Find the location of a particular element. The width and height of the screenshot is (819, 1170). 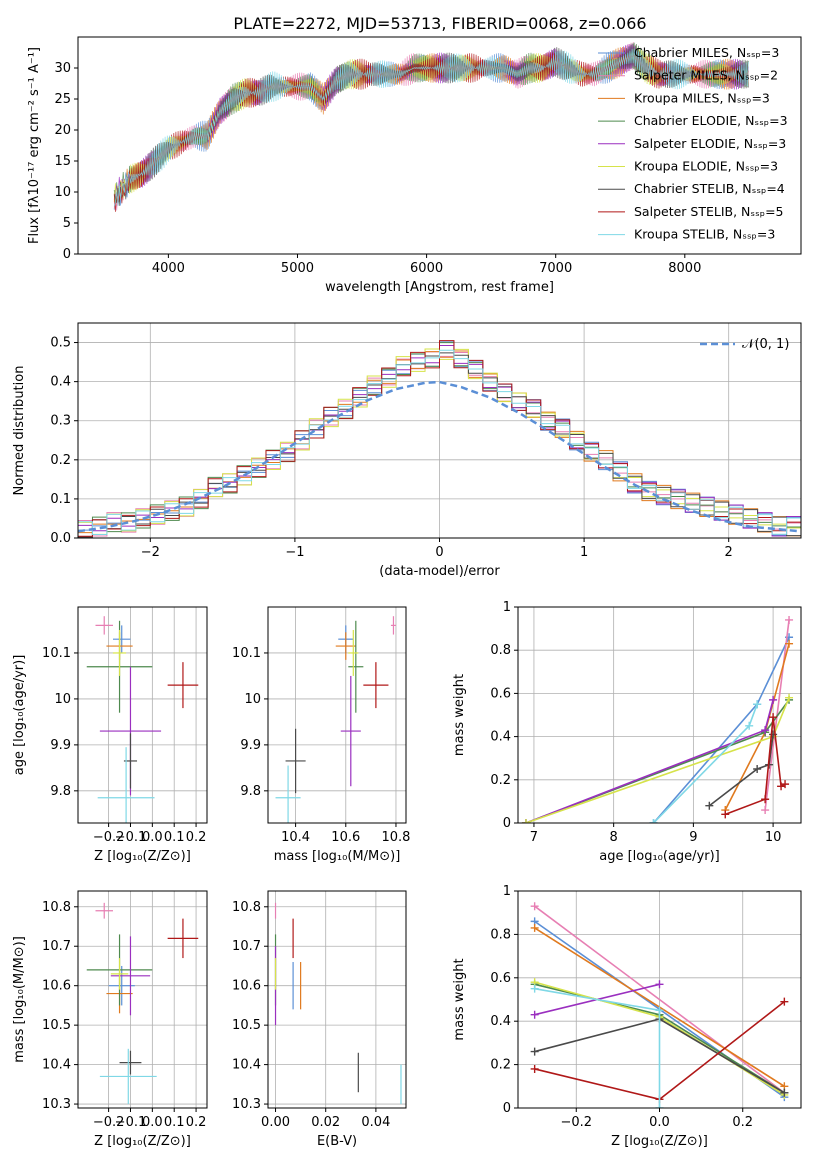

x-axis-label: wavelength [Angstrom, rest frame] is located at coordinates (439, 287).